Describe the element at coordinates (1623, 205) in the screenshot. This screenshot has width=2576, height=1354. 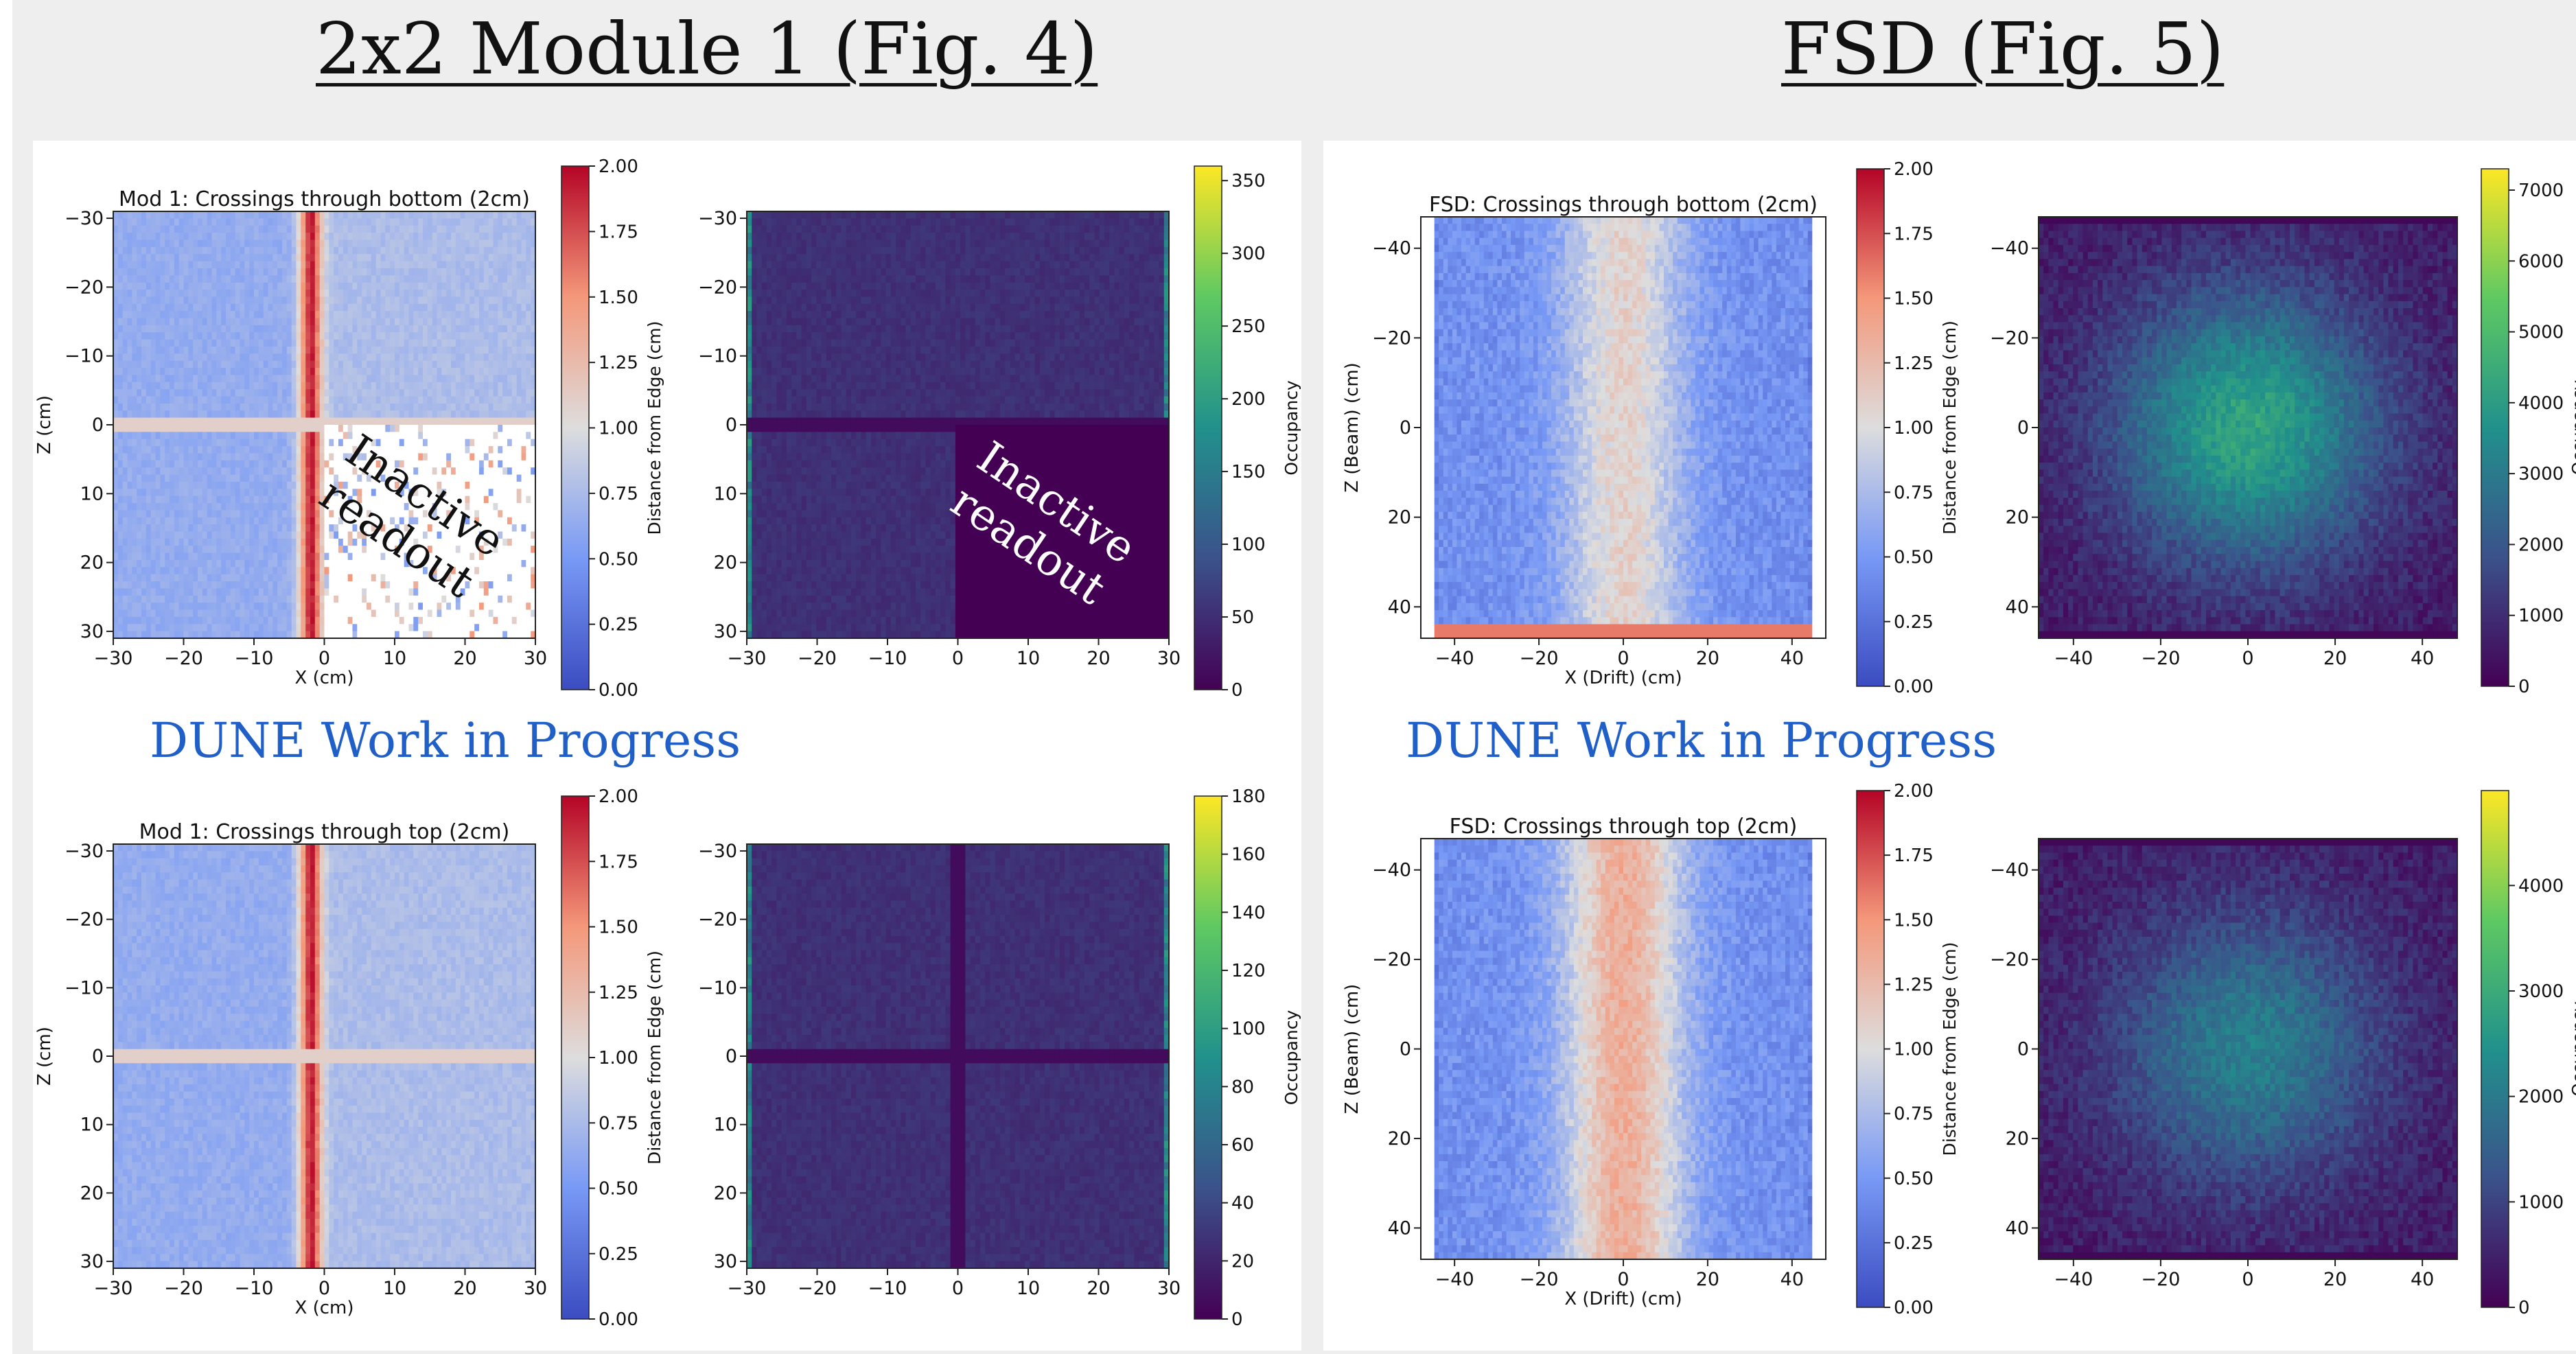
I see `chart-title: FSD: Crossings through bottom (2cm)` at that location.